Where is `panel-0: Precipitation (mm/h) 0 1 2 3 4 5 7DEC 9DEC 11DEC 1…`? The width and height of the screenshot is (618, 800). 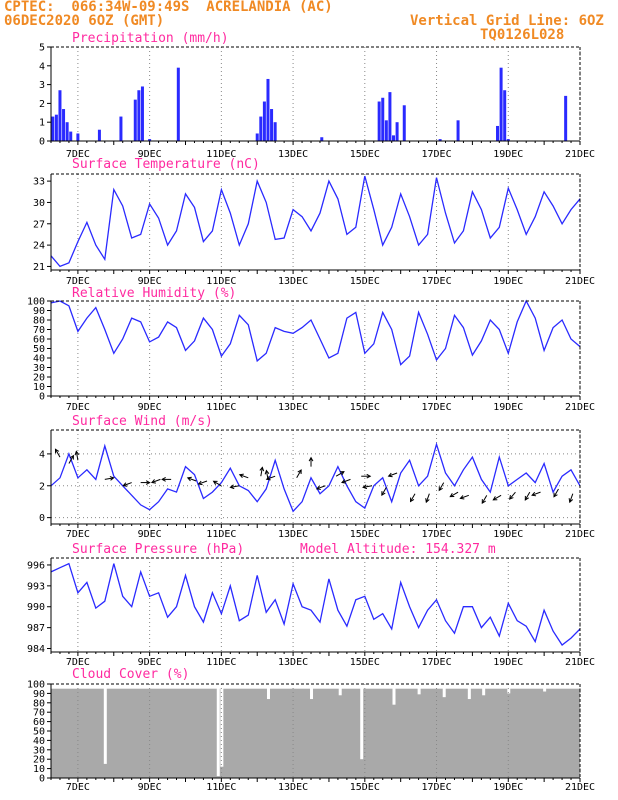 panel-0: Precipitation (mm/h) 0 1 2 3 4 5 7DEC 9DEC 11DEC 1… is located at coordinates (317, 95).